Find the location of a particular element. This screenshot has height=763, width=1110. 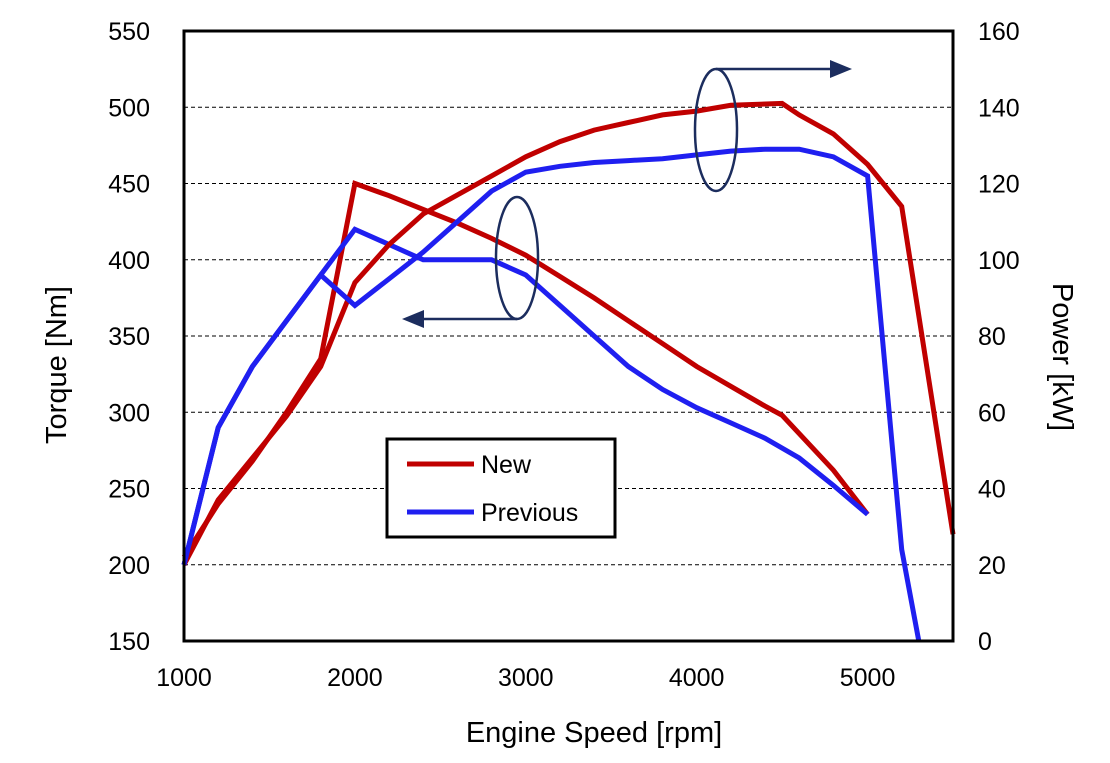

left-y-tick-label: 400 is located at coordinates (129, 261).